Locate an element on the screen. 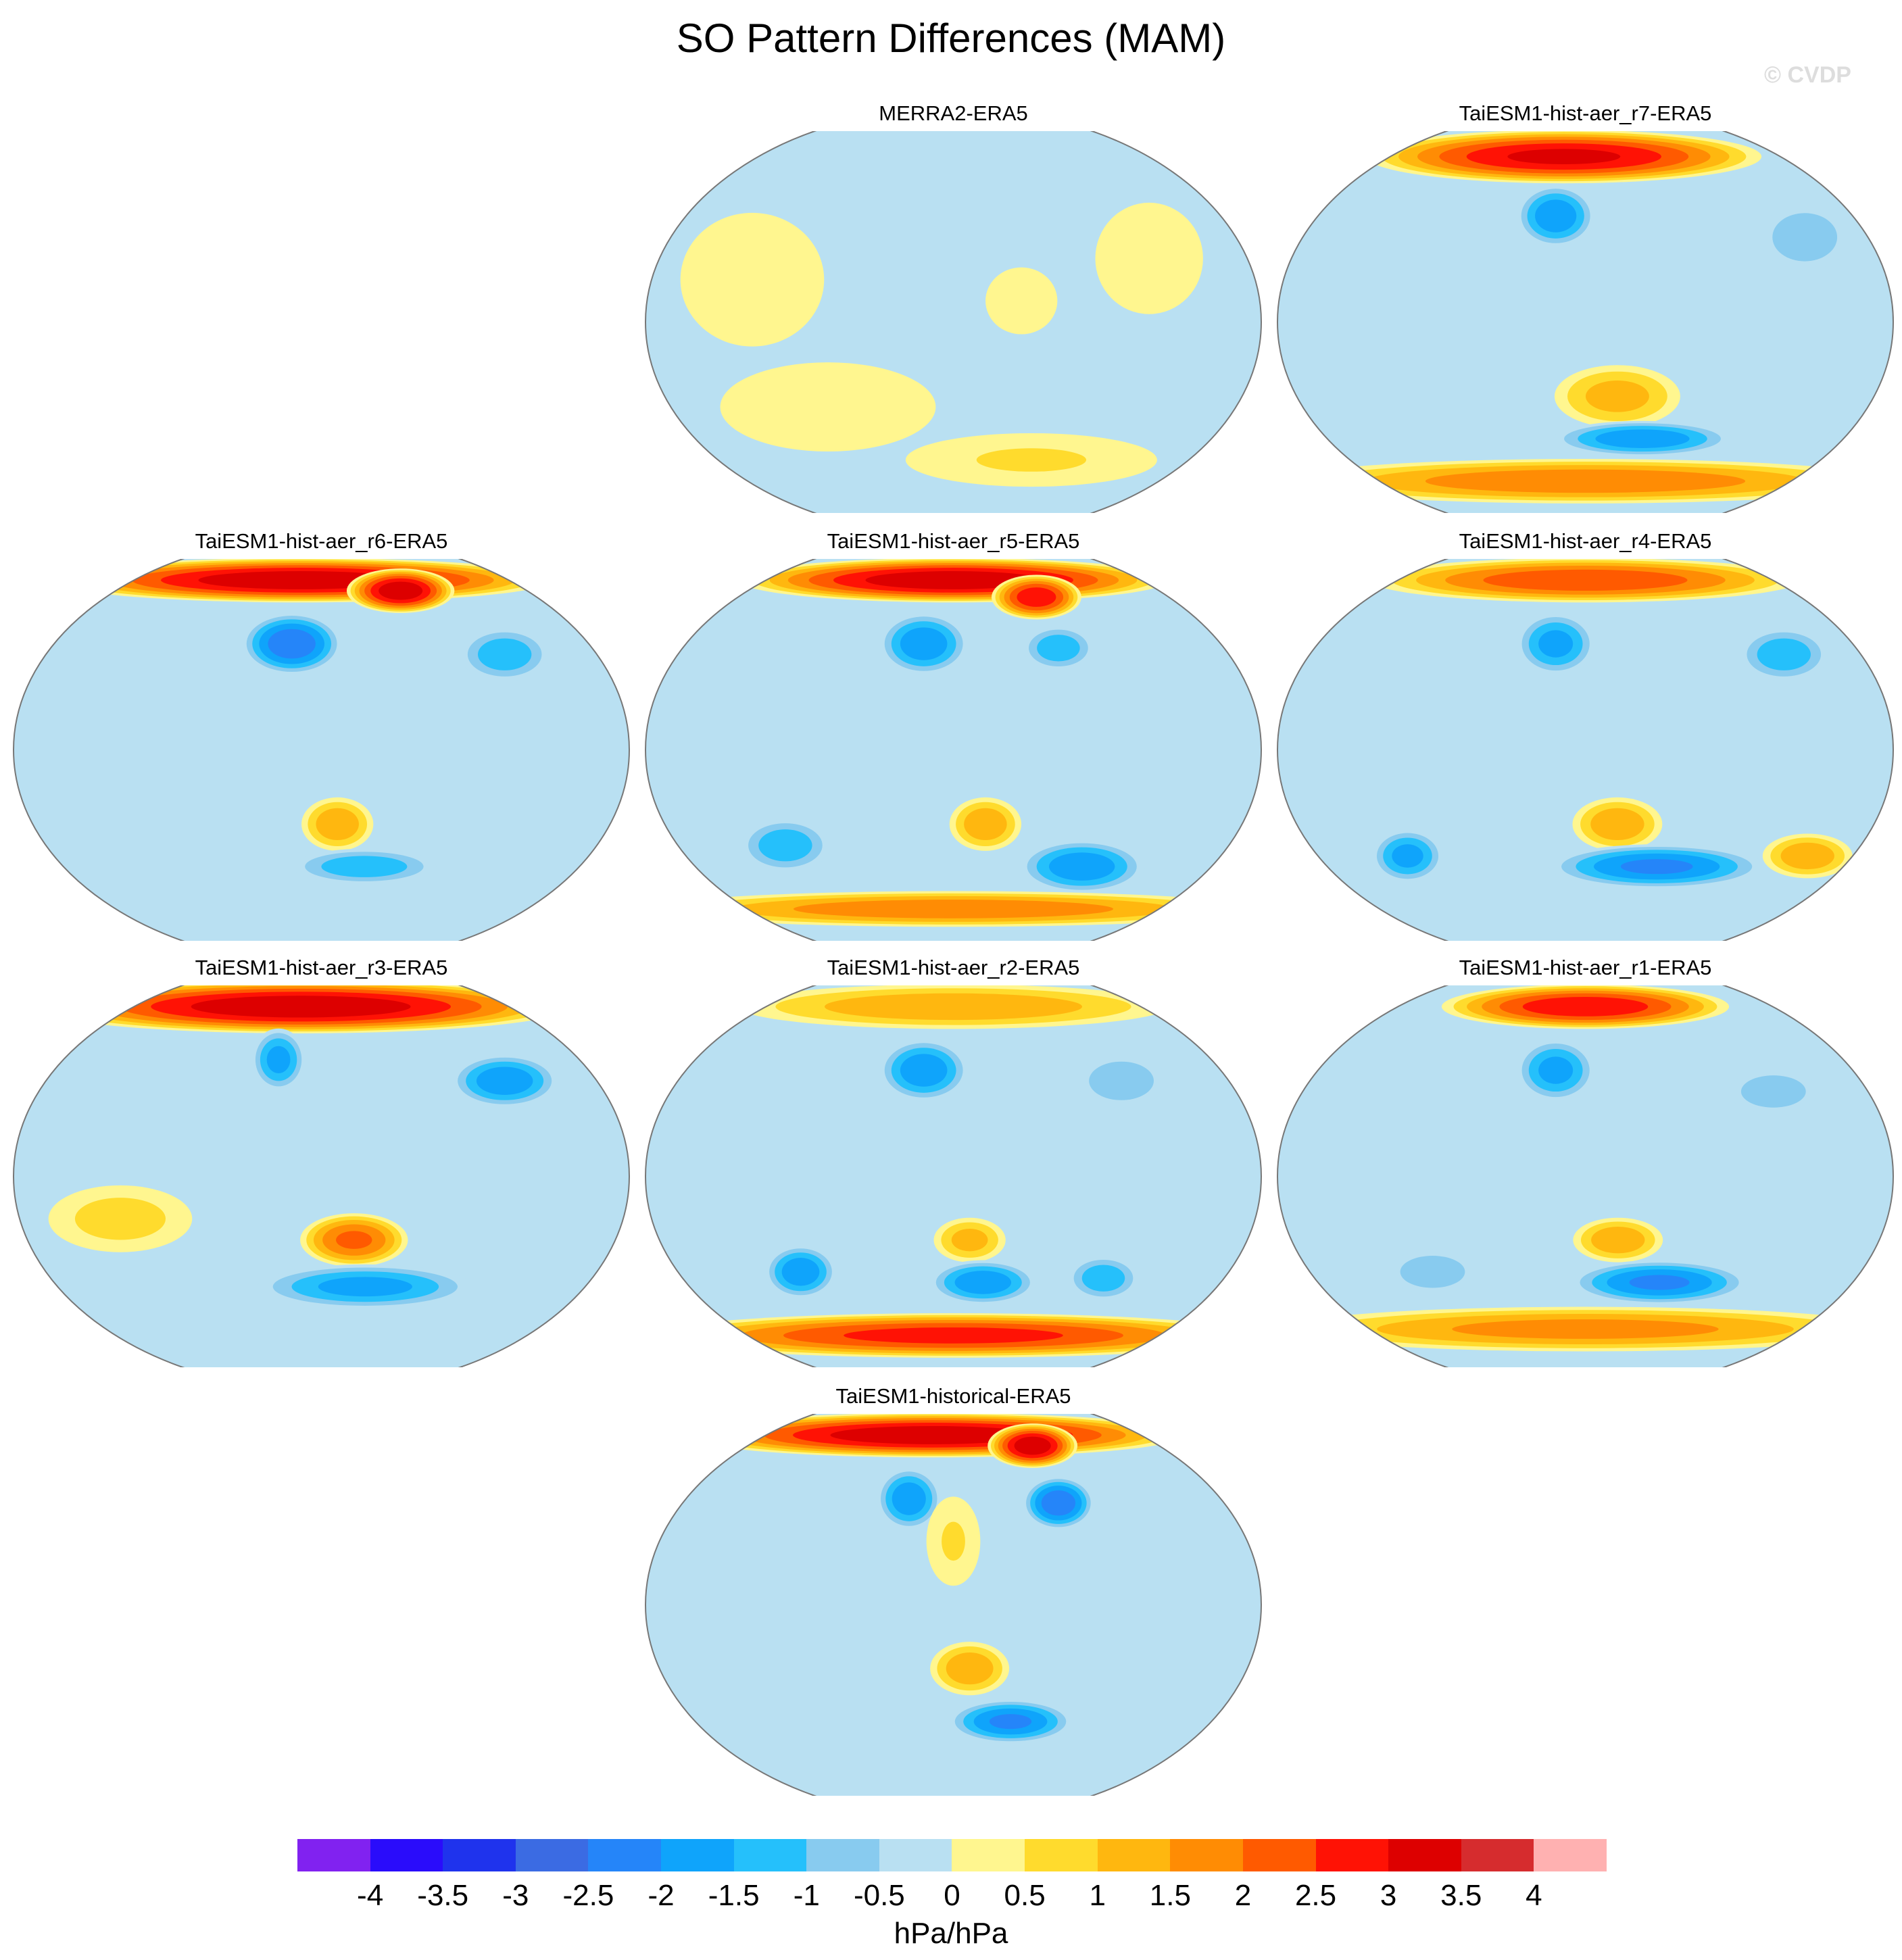 The image size is (1902, 1960). colorbar-tick-label: 0 is located at coordinates (952, 1895).